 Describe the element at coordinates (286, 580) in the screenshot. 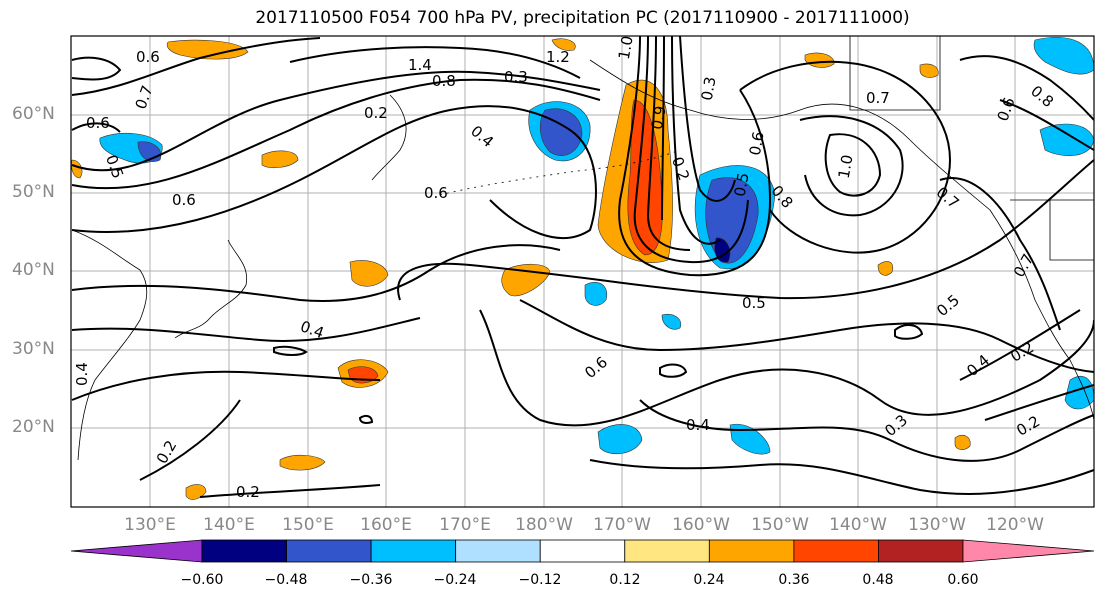

I see `colorbar-tick-label: −0.48` at that location.